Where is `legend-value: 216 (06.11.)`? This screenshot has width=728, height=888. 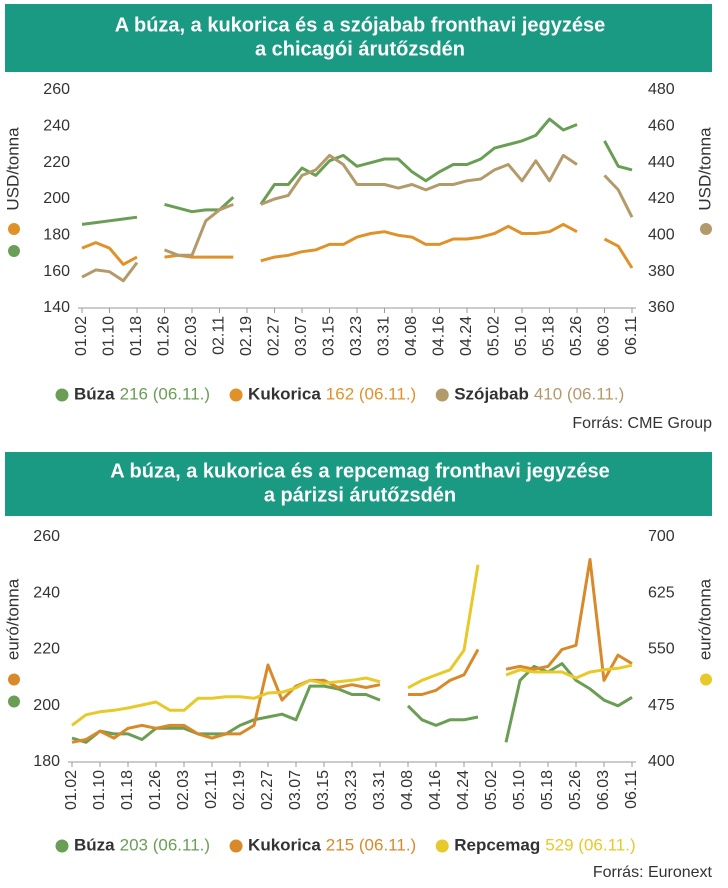 legend-value: 216 (06.11.) is located at coordinates (165, 393).